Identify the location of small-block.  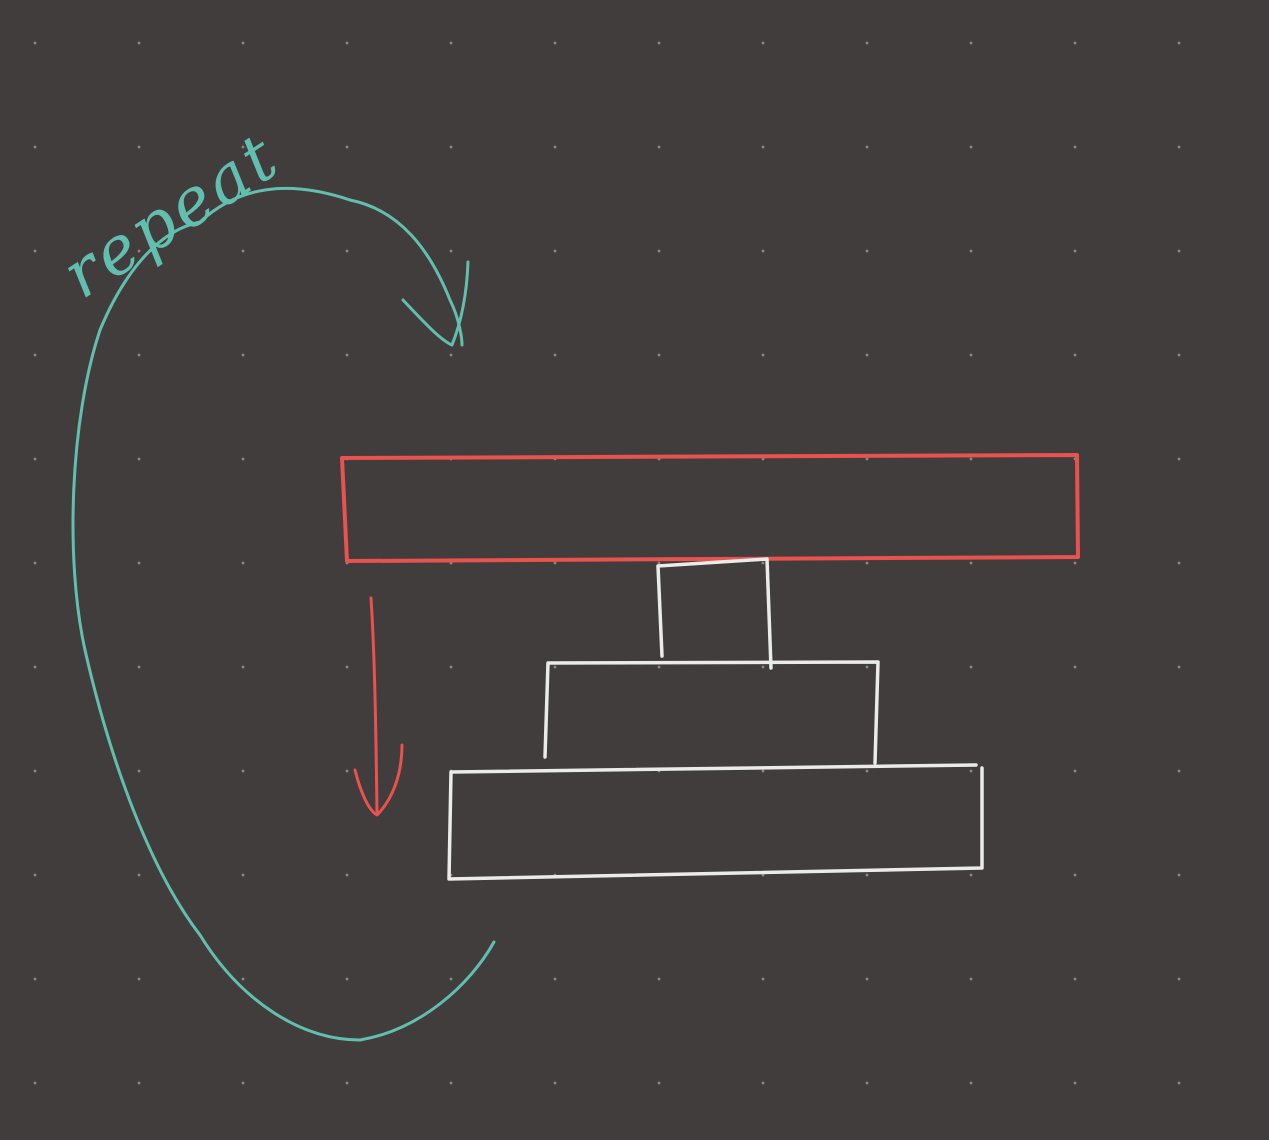
(714, 613).